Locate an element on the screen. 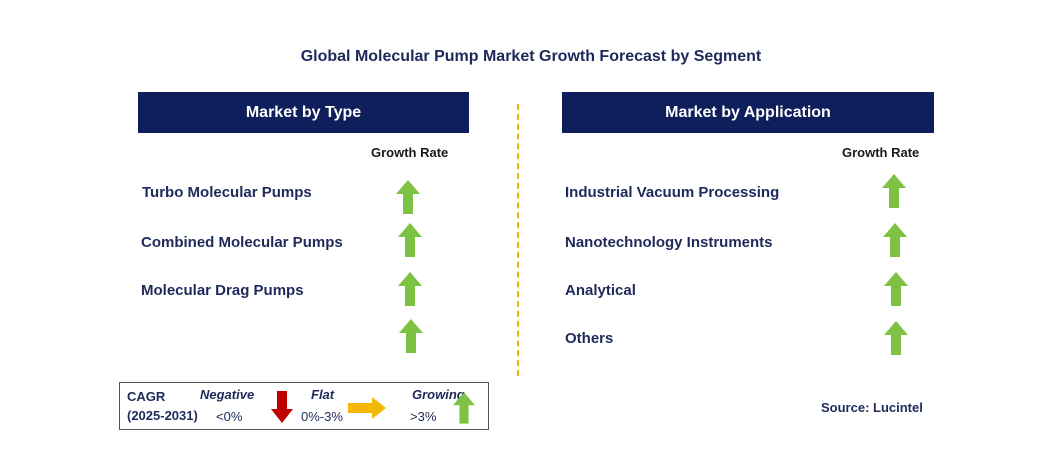 This screenshot has height=456, width=1062. left-row-label-1: Turbo Molecular Pumps is located at coordinates (227, 192).